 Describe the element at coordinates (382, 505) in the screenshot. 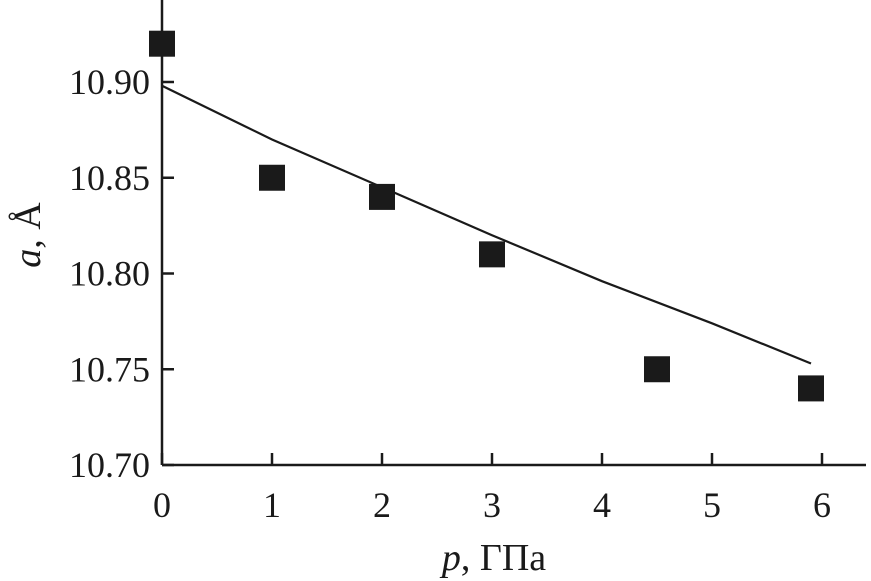

I see `x-tick-label: 2` at that location.